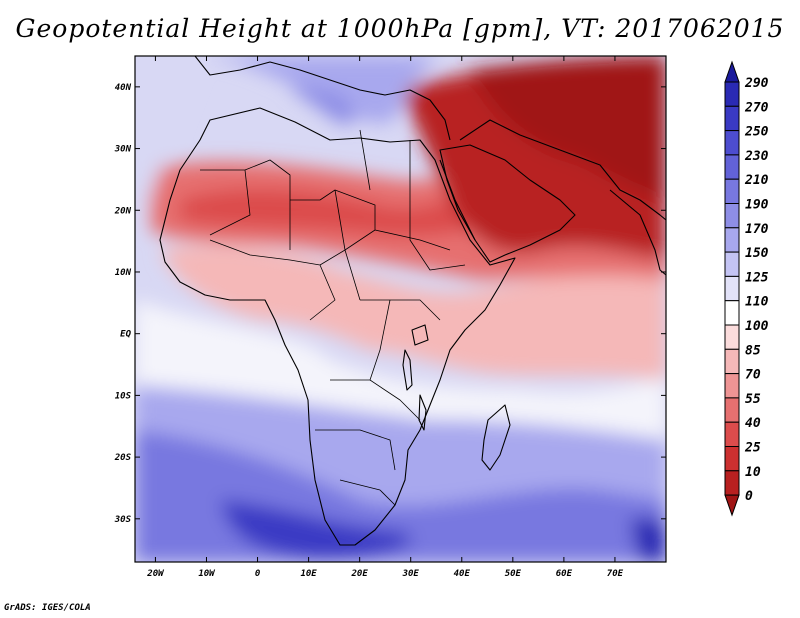 The image size is (800, 618). Describe the element at coordinates (123, 273) in the screenshot. I see `y-tick-label: 10N` at that location.